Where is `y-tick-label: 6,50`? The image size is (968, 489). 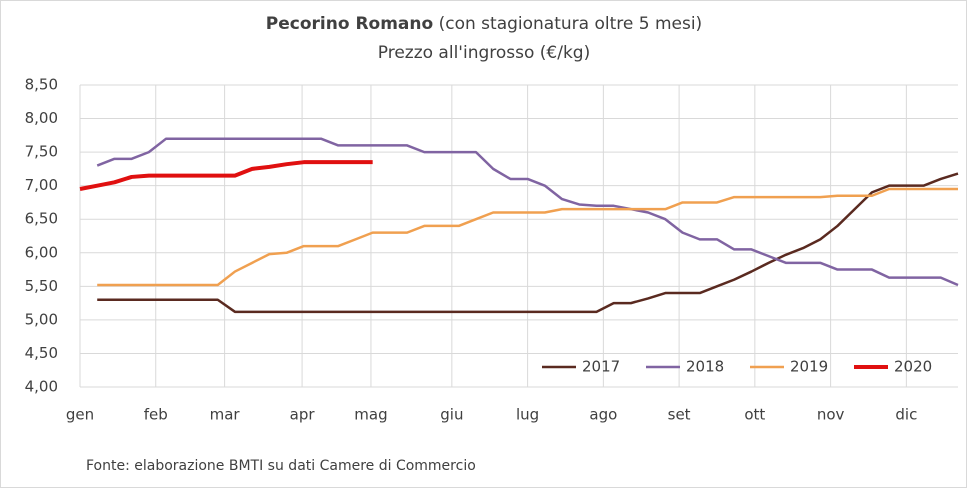 y-tick-label: 6,50 is located at coordinates (41, 219).